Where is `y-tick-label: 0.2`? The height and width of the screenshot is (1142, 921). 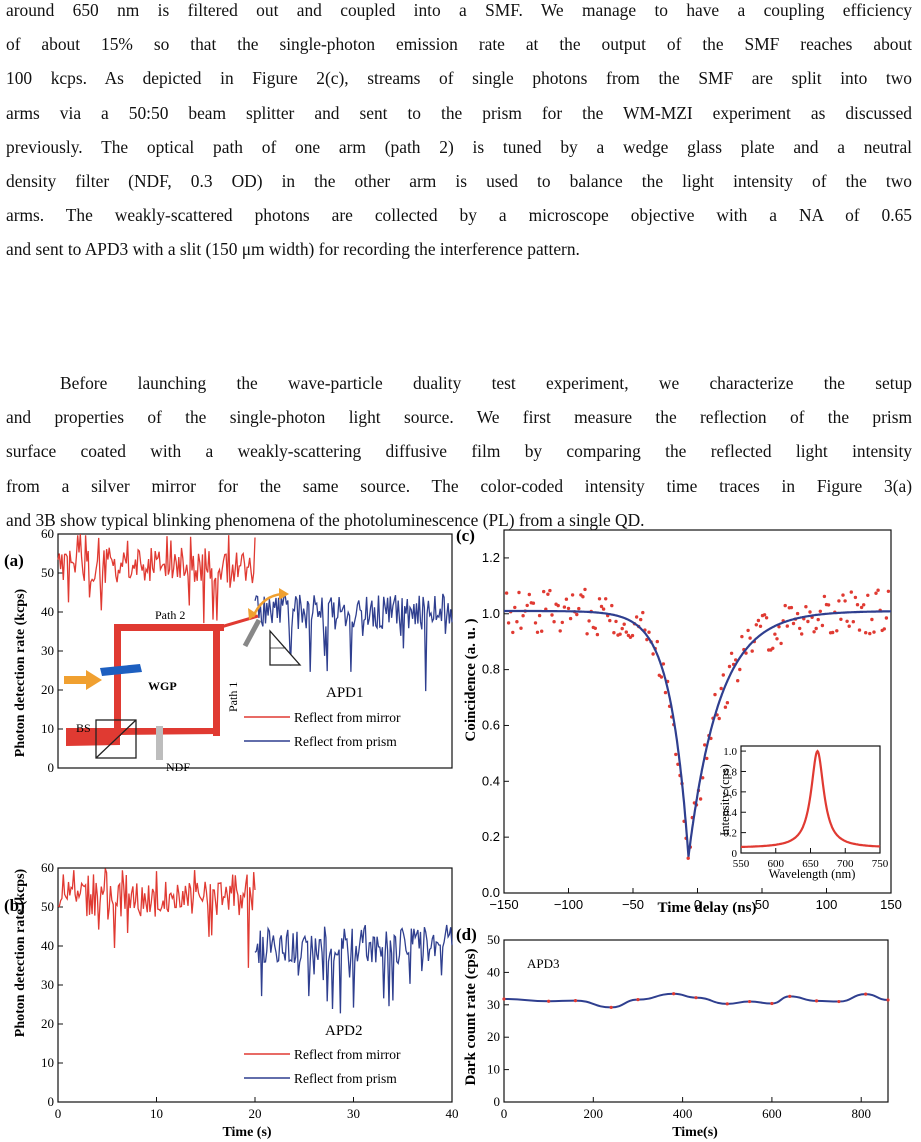 y-tick-label: 0.2 is located at coordinates (730, 834).